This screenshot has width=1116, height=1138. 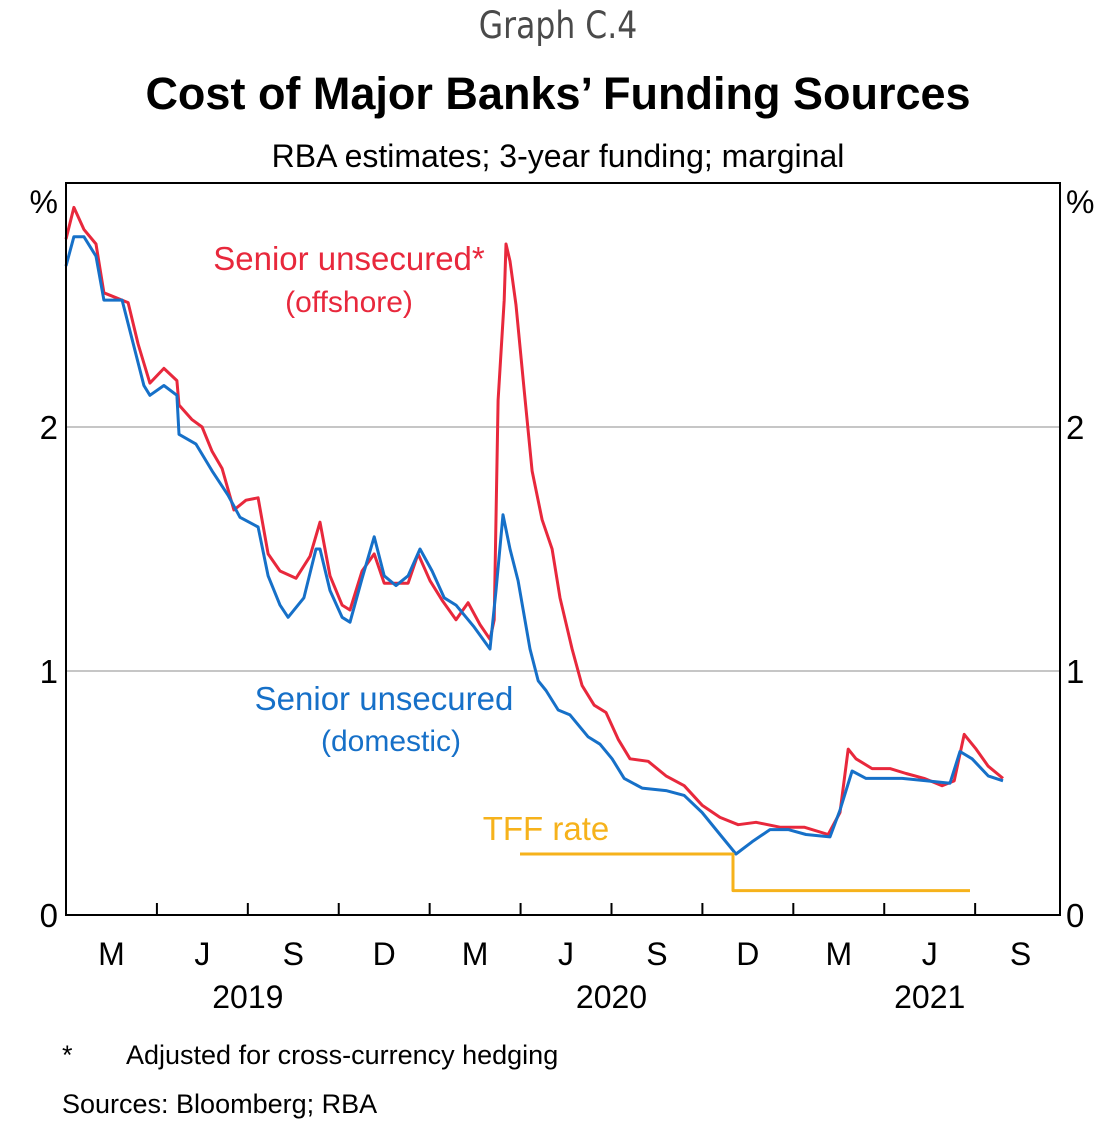 I want to click on domestic-label-sub: (domestic), so click(x=391, y=741).